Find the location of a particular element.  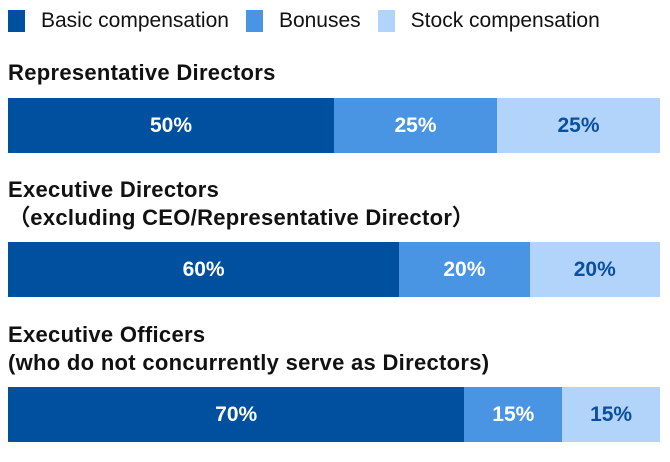

title-line: Representative Directors is located at coordinates (142, 72).